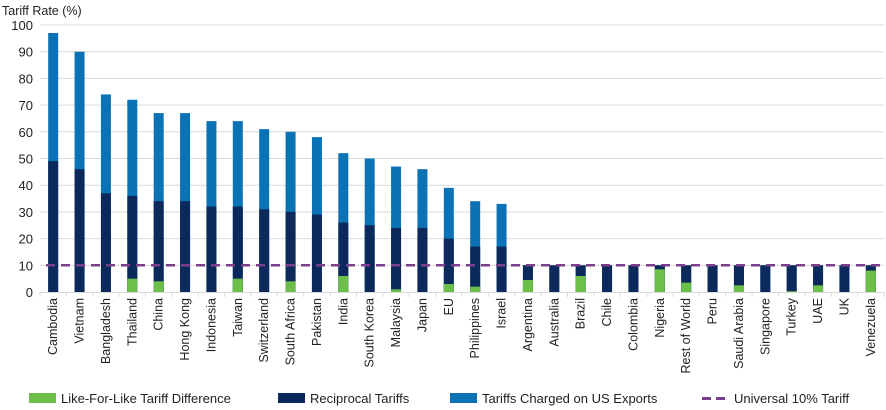 This screenshot has height=410, width=886. What do you see at coordinates (26, 52) in the screenshot?
I see `y-tick-label: 90` at bounding box center [26, 52].